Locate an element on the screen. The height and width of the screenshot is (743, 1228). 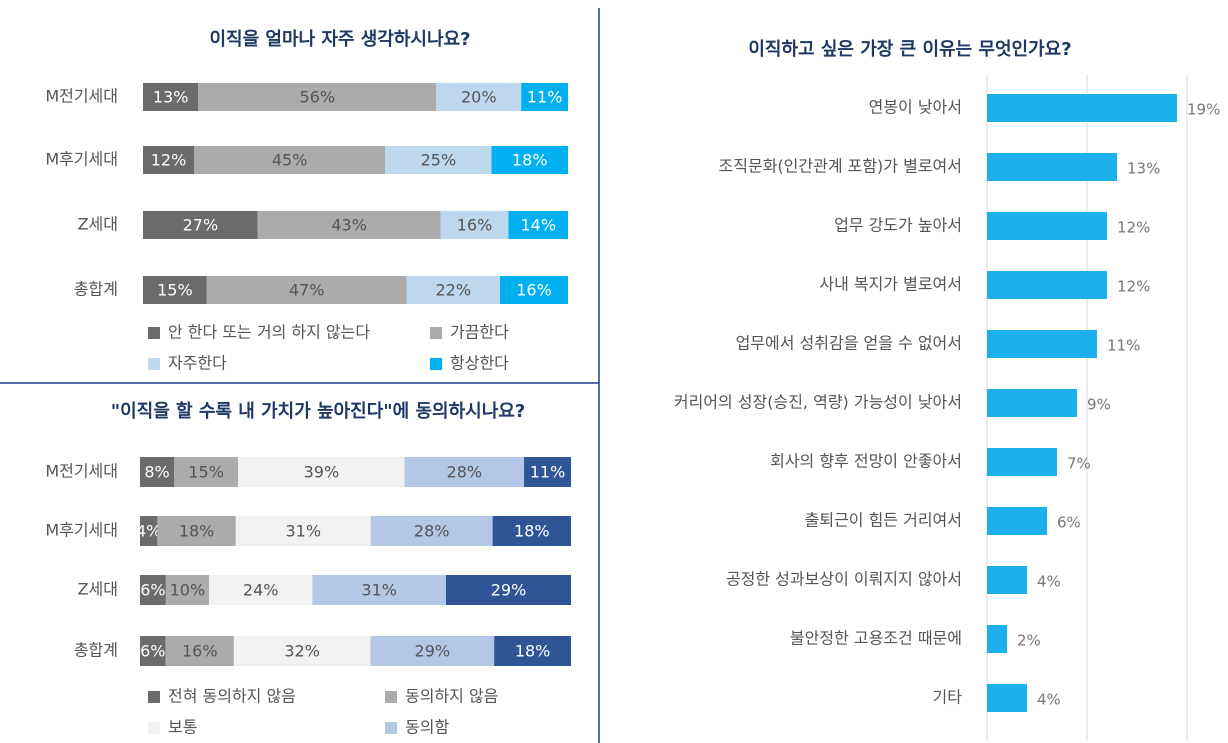
category-label: 출퇴근이 힘든 거리여서 is located at coordinates (883, 520).